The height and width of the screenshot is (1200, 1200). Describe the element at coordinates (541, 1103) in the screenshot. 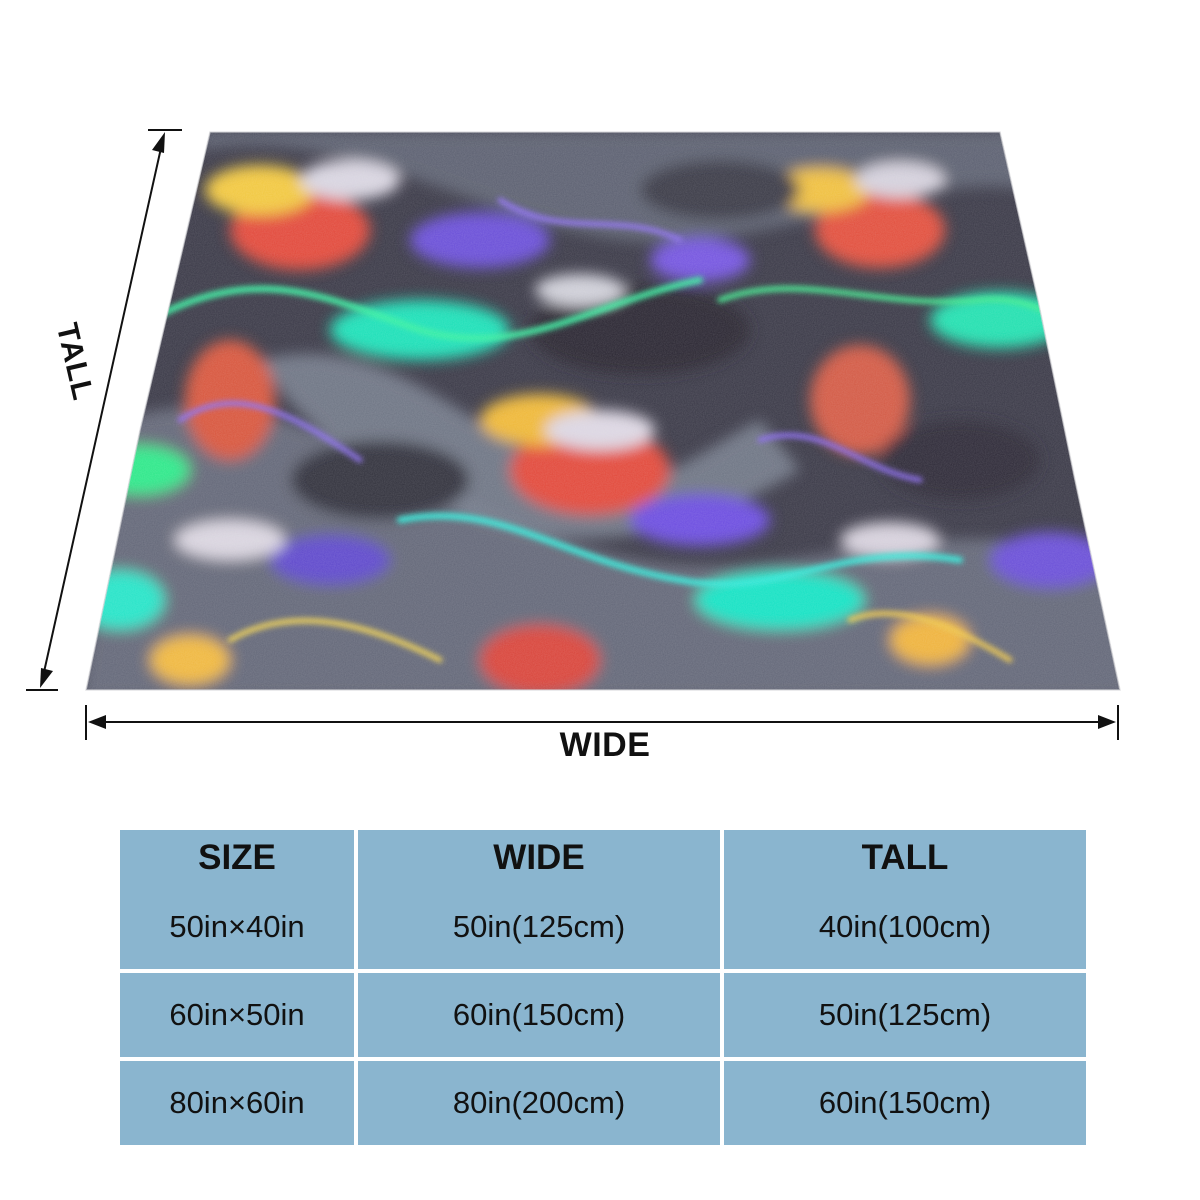

I see `wide-cell: 80in(200cm)` at that location.